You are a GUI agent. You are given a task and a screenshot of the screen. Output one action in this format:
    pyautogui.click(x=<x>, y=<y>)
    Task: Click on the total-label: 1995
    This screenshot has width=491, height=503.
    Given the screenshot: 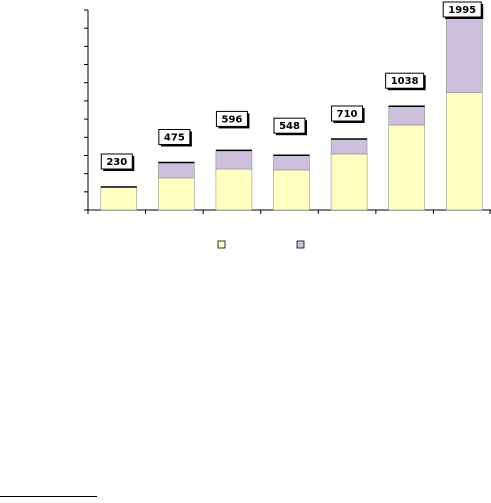 What is the action you would take?
    pyautogui.click(x=462, y=10)
    